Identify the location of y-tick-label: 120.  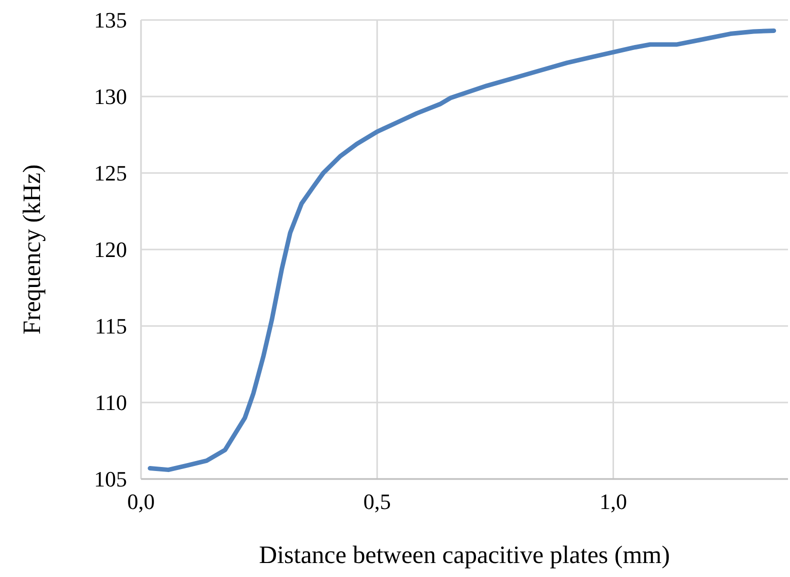
(110, 249).